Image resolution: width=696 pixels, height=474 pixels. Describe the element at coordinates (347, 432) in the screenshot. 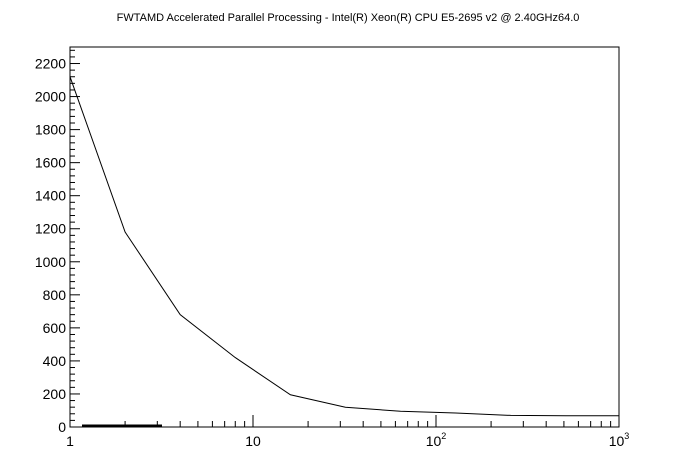

I see `x-axis: 1 10 10² 10³` at that location.